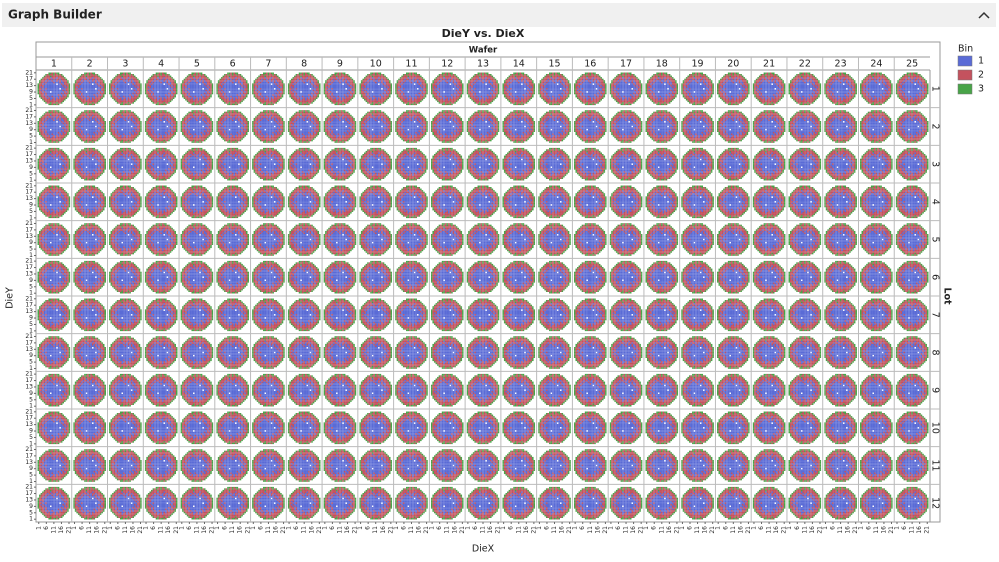  Describe the element at coordinates (31, 355) in the screenshot. I see `y-tick-label: 9` at that location.